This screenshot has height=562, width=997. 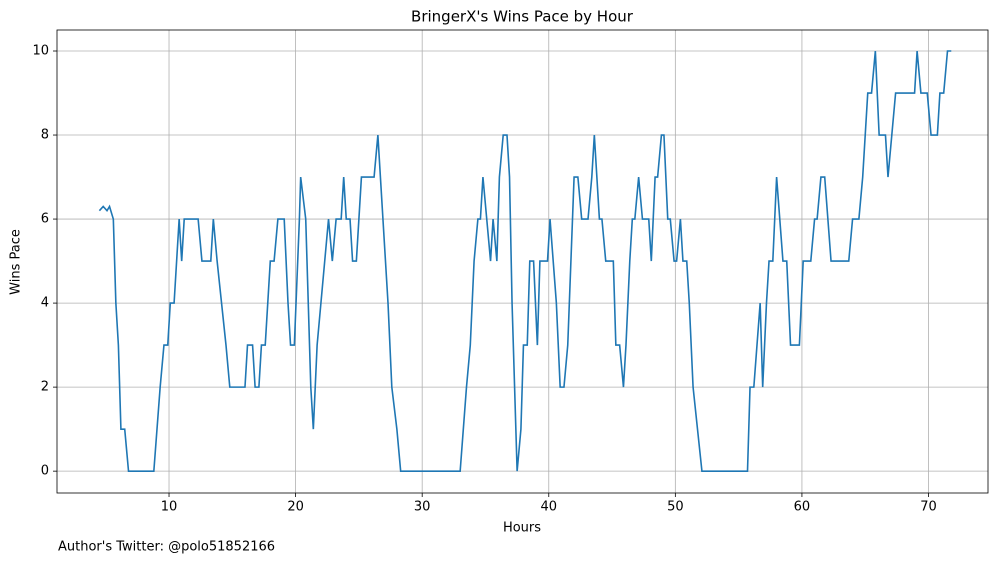 What do you see at coordinates (166, 547) in the screenshot?
I see `footnote: Author's Twitter: @polo51852166` at bounding box center [166, 547].